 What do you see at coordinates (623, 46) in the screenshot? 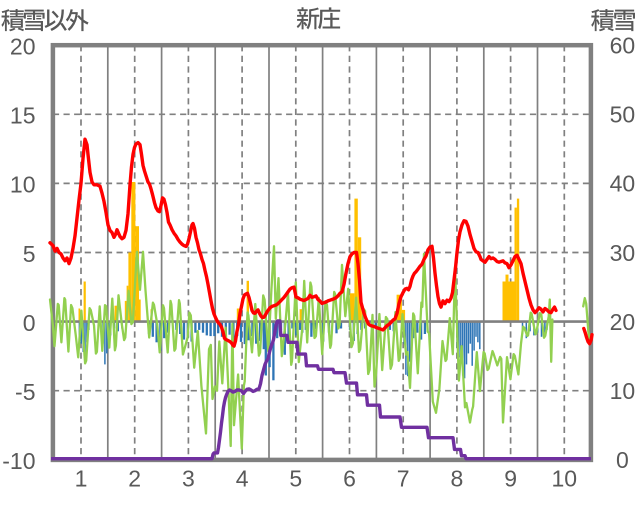
I see `svg-text: 60` at bounding box center [623, 46].